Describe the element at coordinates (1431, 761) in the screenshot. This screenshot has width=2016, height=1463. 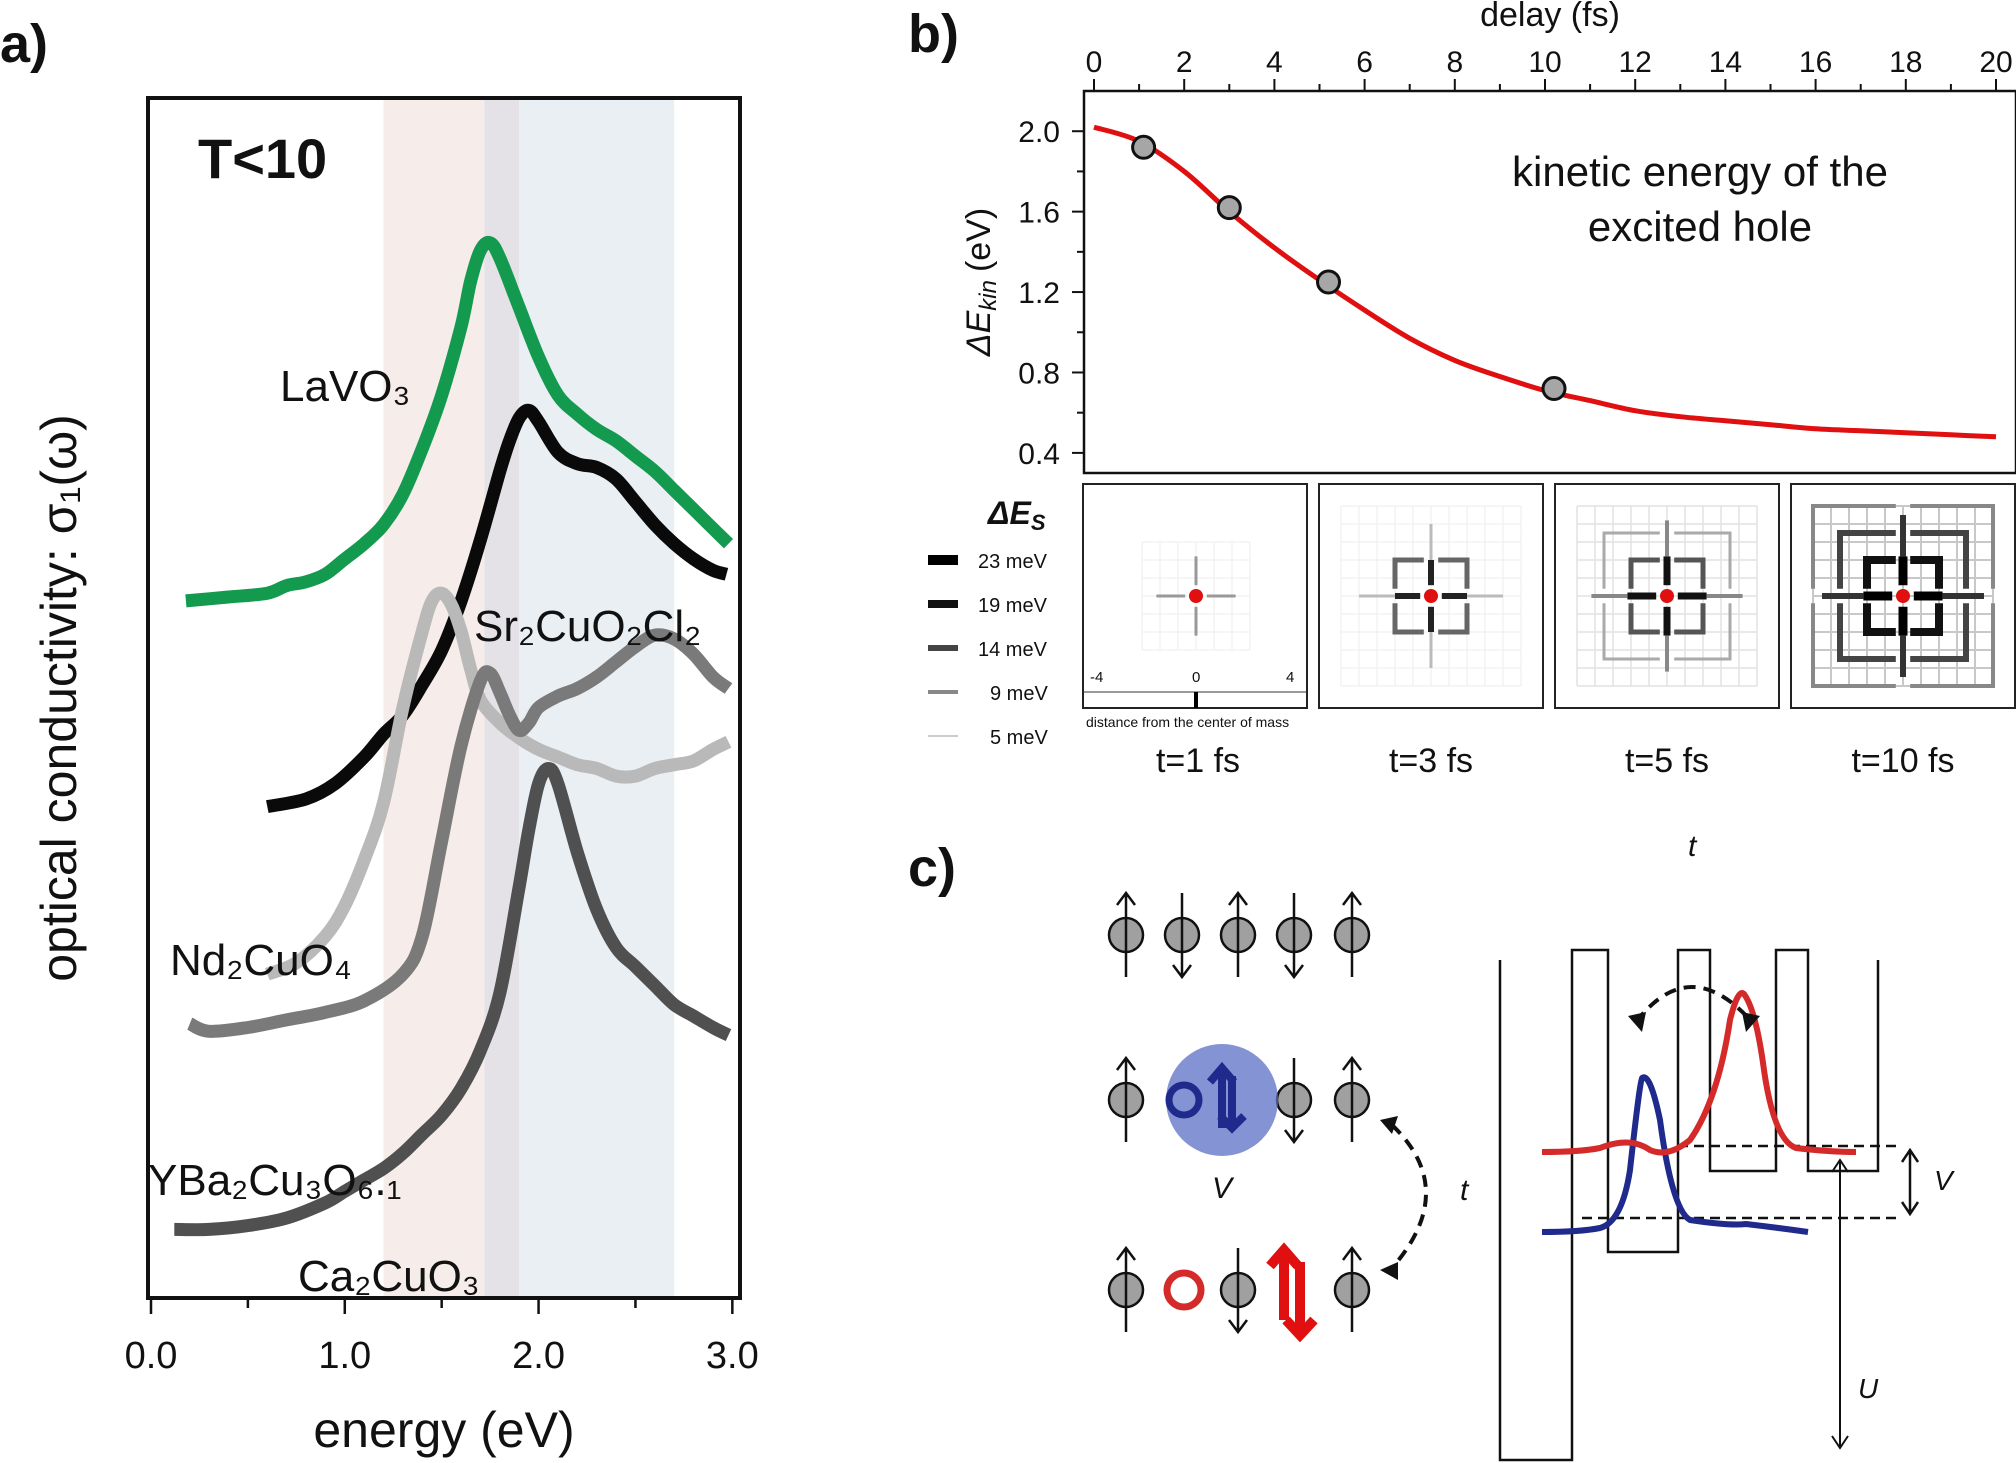
I see `map-caption-t3: t=3 fs` at that location.